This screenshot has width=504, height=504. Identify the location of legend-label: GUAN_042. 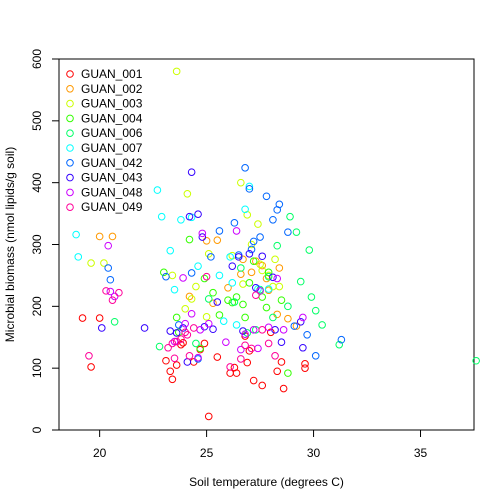
(112, 163).